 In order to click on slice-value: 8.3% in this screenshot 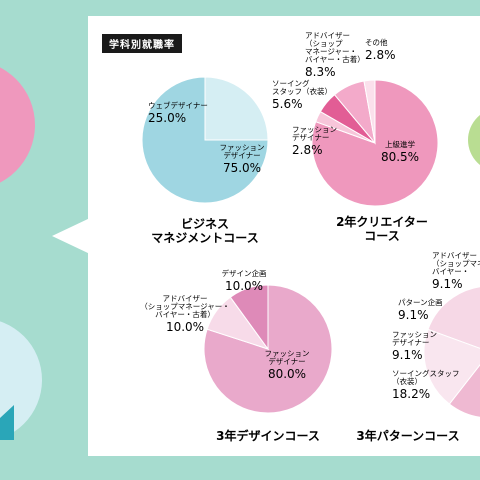, I will do `click(320, 72)`.